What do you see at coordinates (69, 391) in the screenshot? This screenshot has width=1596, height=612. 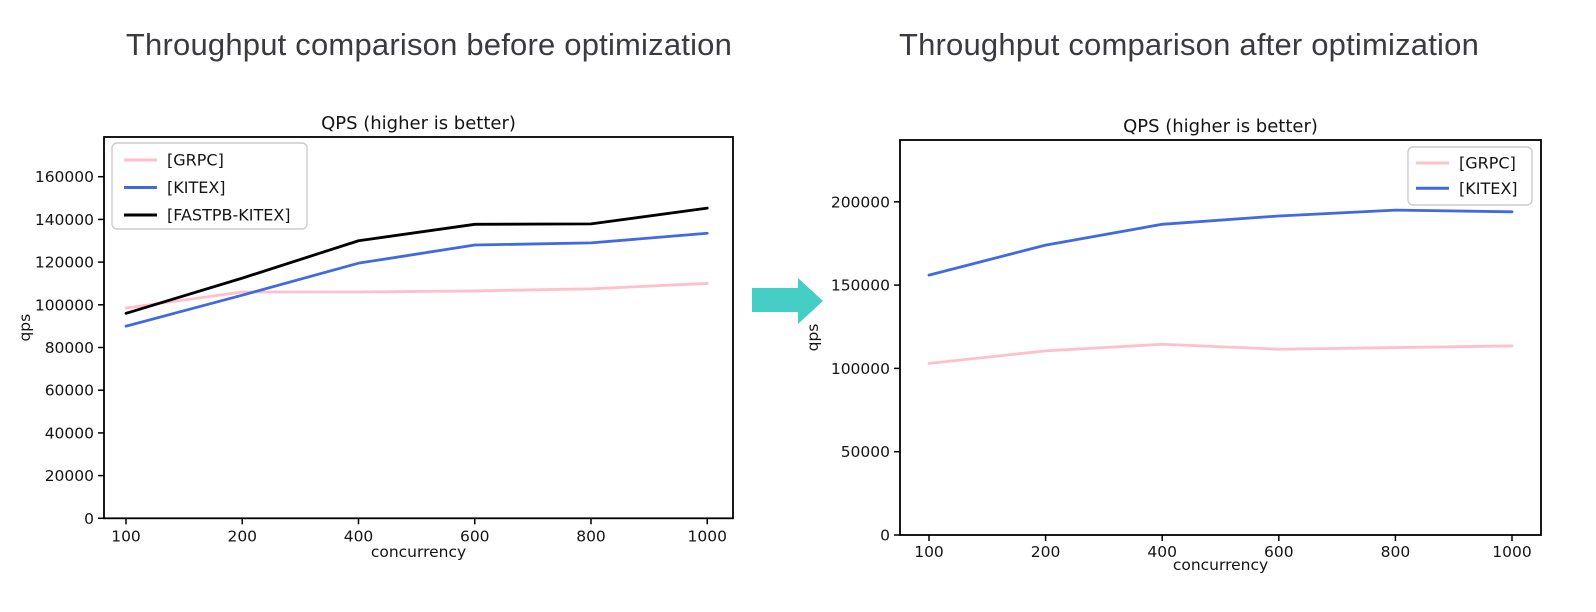 I see `y-tick-label: 60000` at bounding box center [69, 391].